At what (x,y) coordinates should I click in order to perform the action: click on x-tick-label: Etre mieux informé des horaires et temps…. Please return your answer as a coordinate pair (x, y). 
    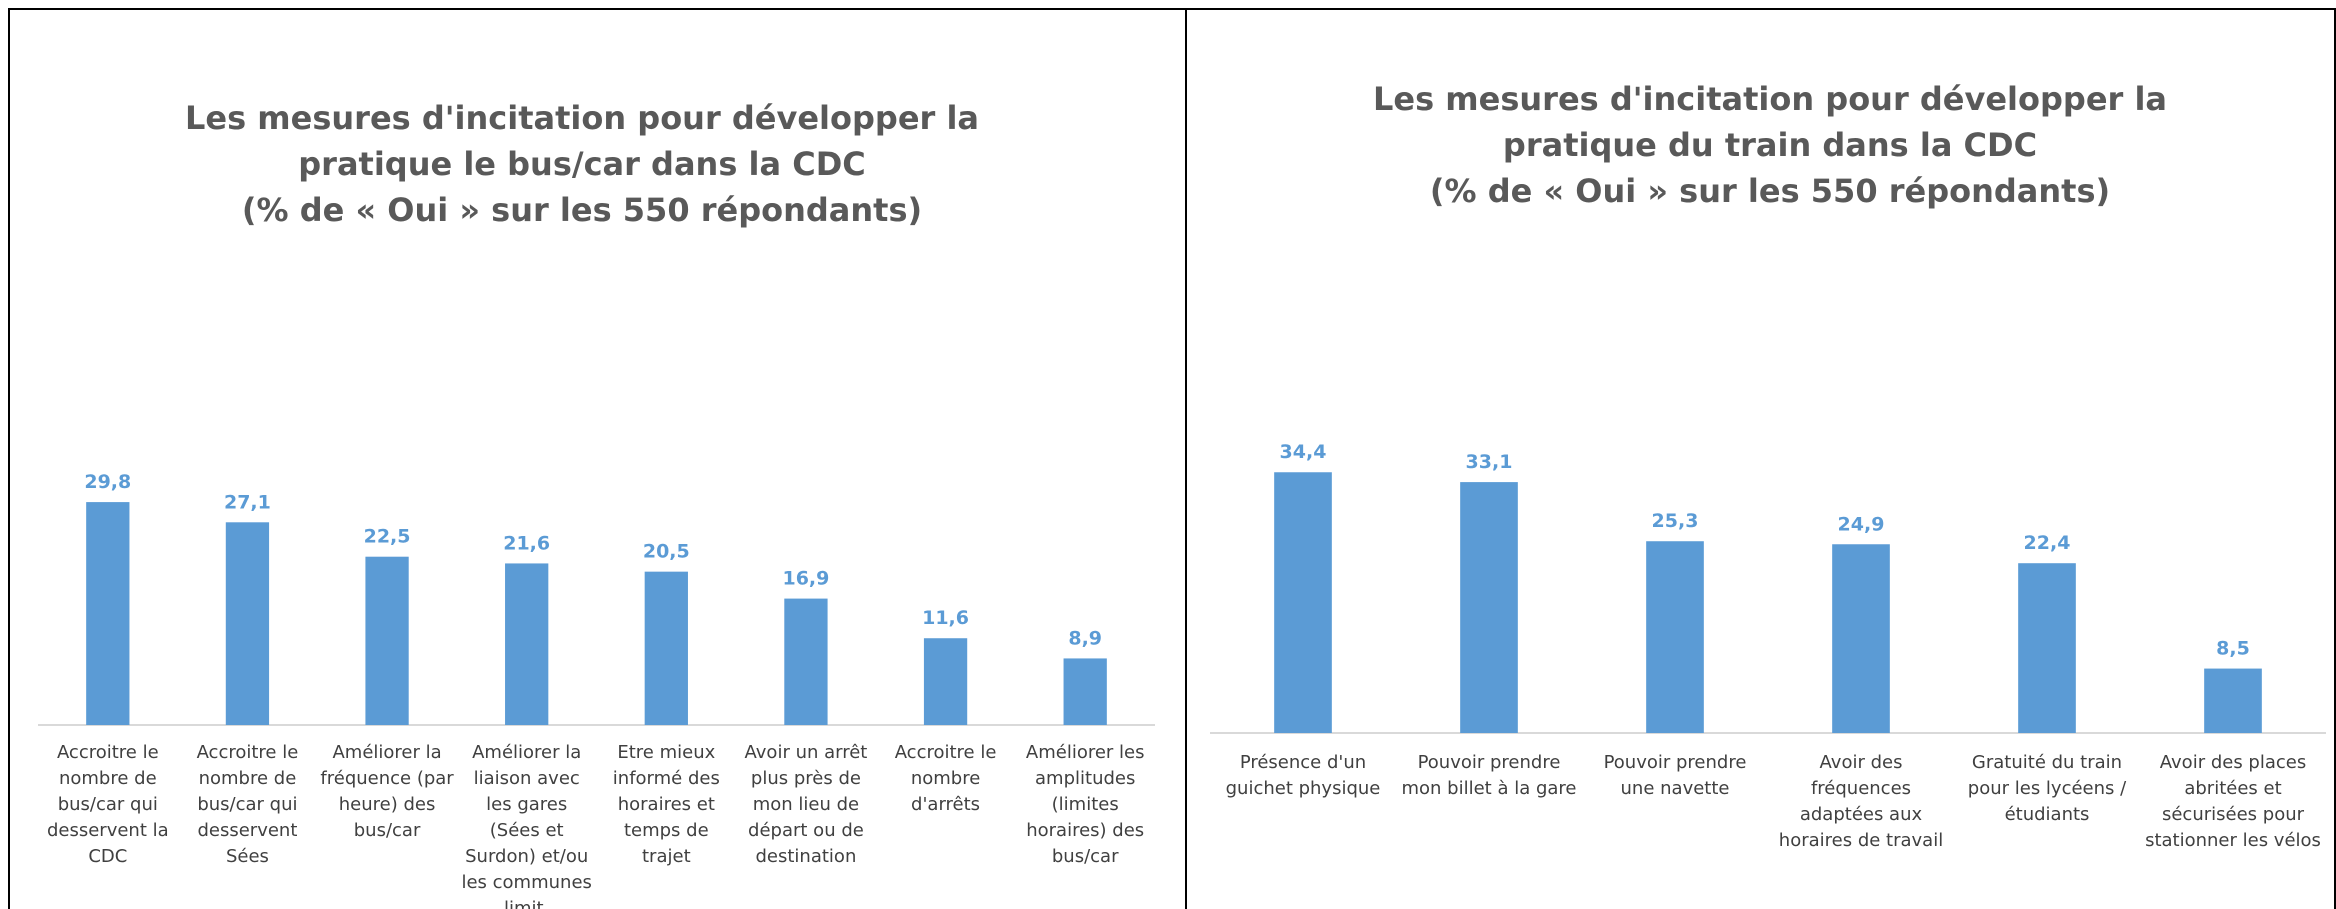
    Looking at the image, I should click on (666, 804).